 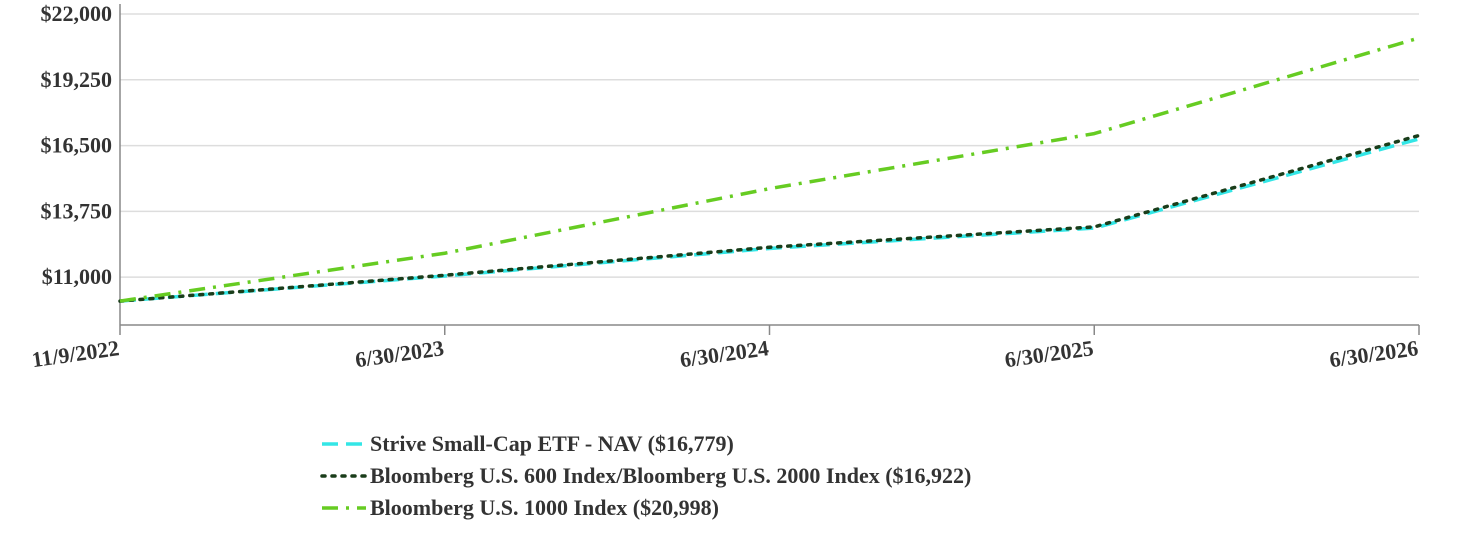 I want to click on legend-label: Strive Small-Cap ETF - NAV ($16,779), so click(x=552, y=443).